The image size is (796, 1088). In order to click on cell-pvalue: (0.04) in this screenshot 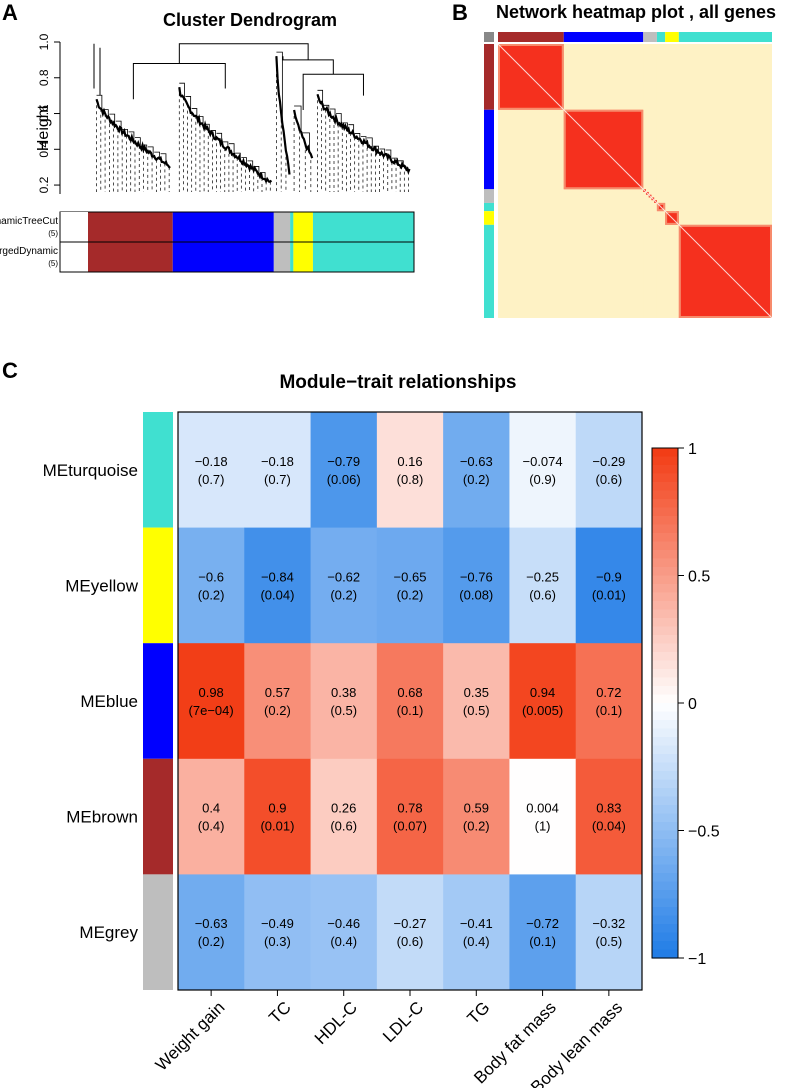, I will do `click(609, 826)`.